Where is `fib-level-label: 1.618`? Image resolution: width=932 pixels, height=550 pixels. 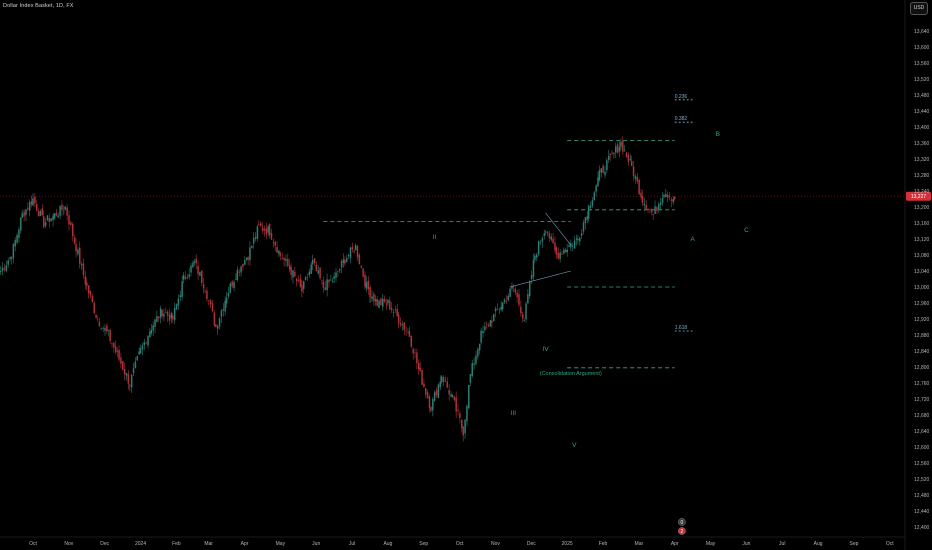 fib-level-label: 1.618 is located at coordinates (681, 328).